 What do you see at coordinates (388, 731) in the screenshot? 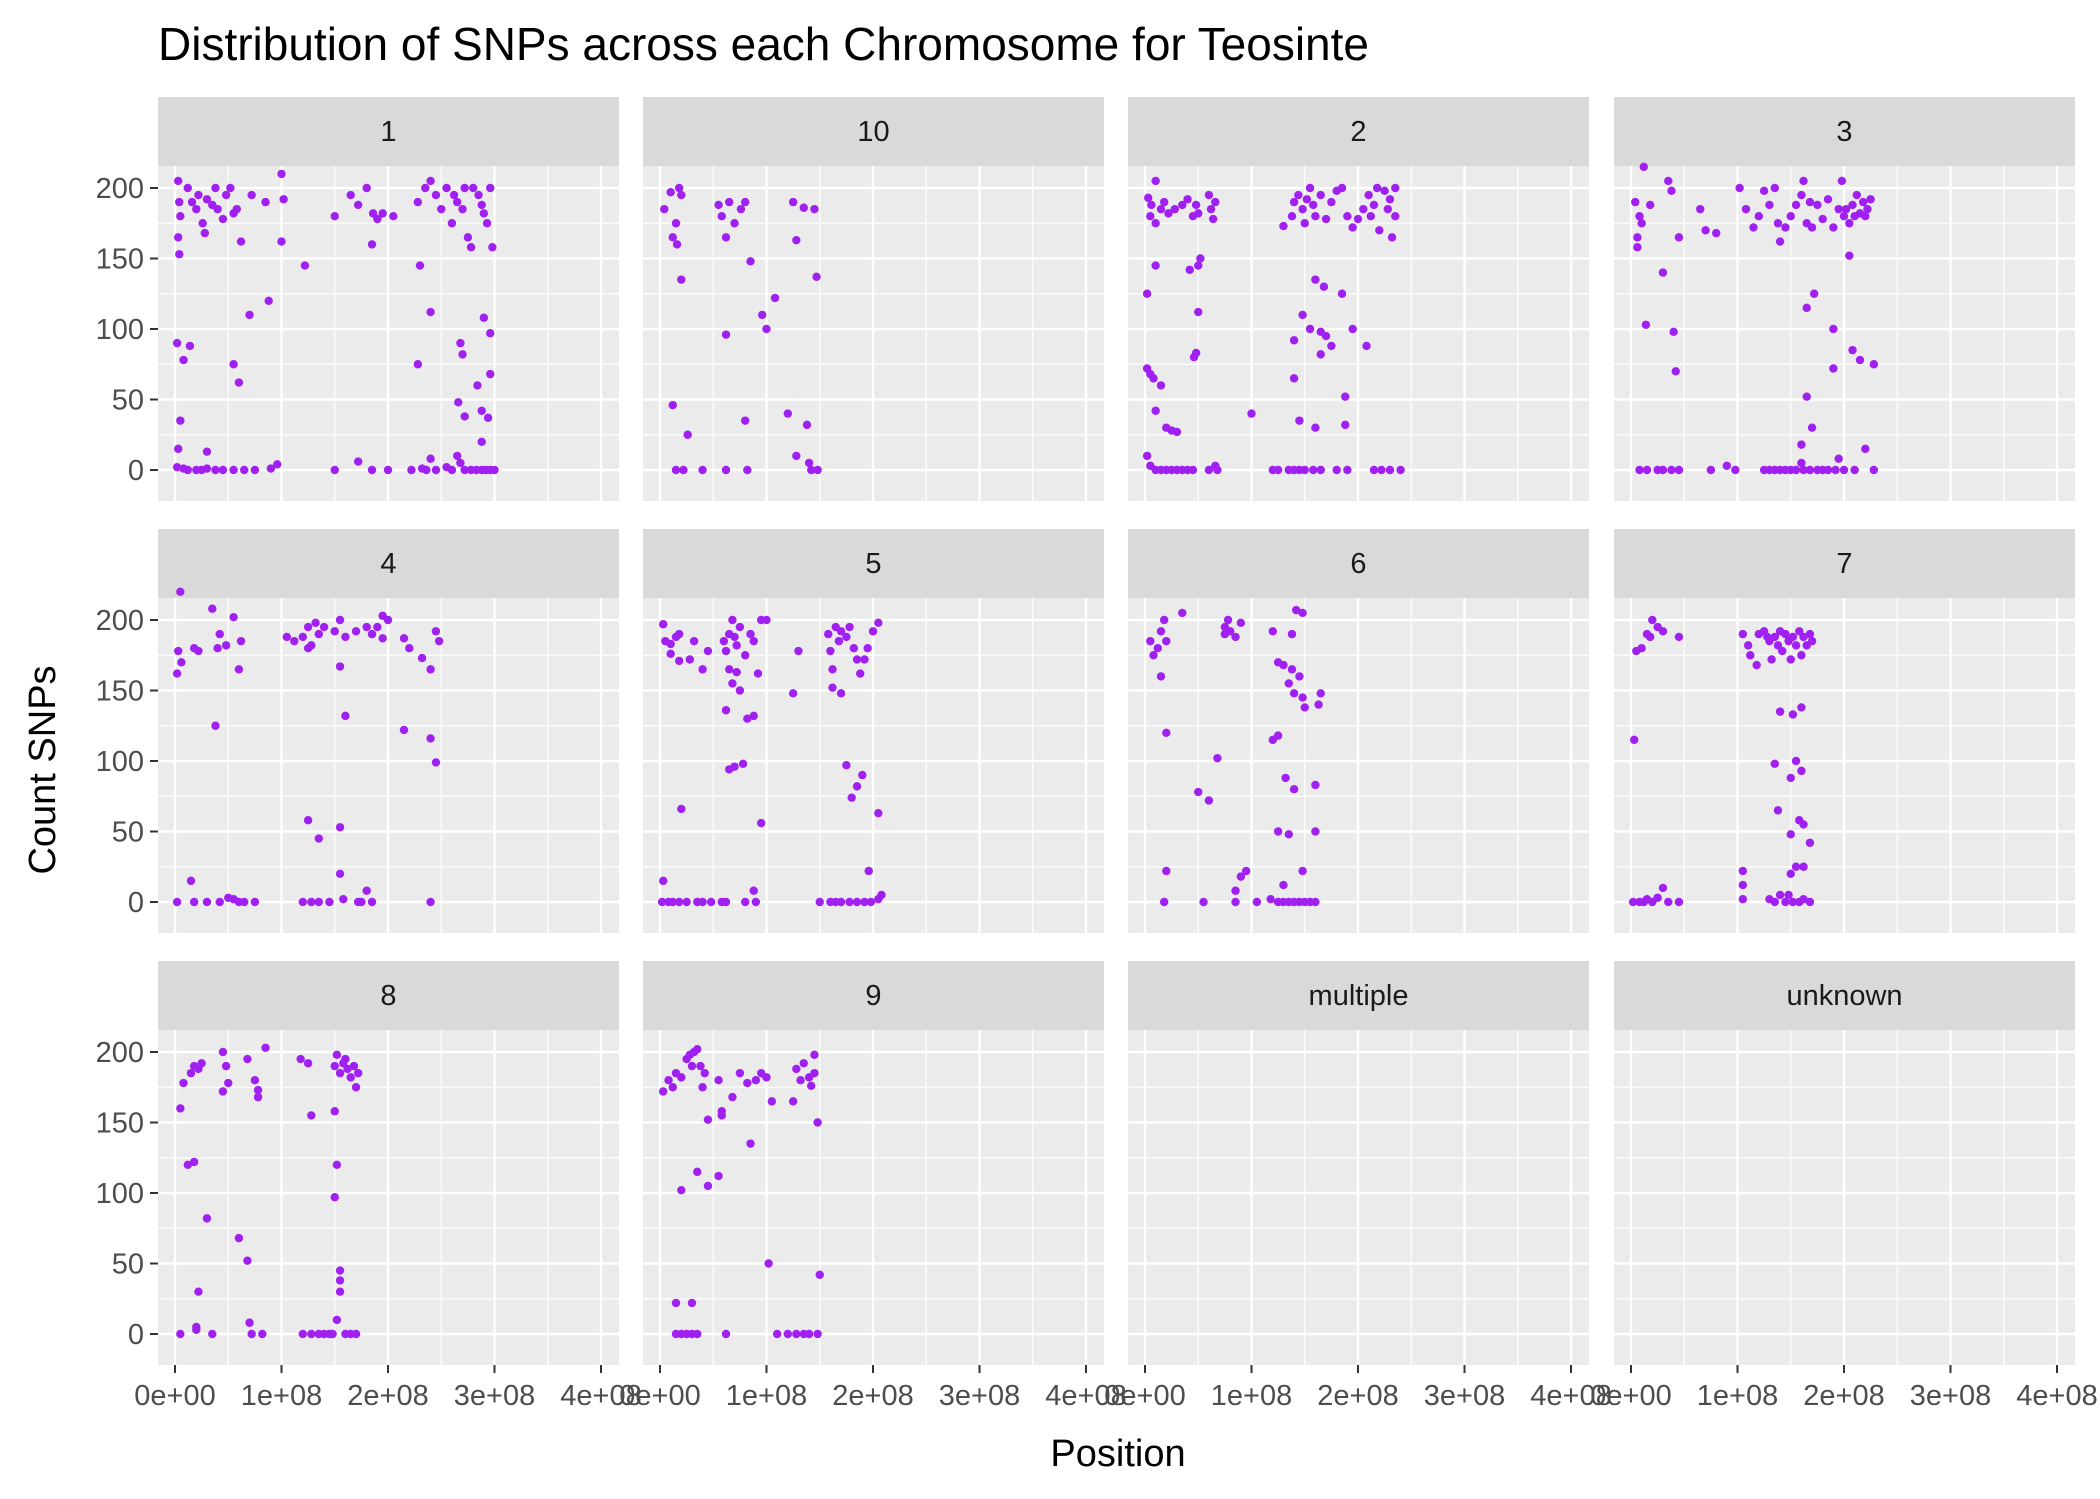
I see `facet-panel: 4` at bounding box center [388, 731].